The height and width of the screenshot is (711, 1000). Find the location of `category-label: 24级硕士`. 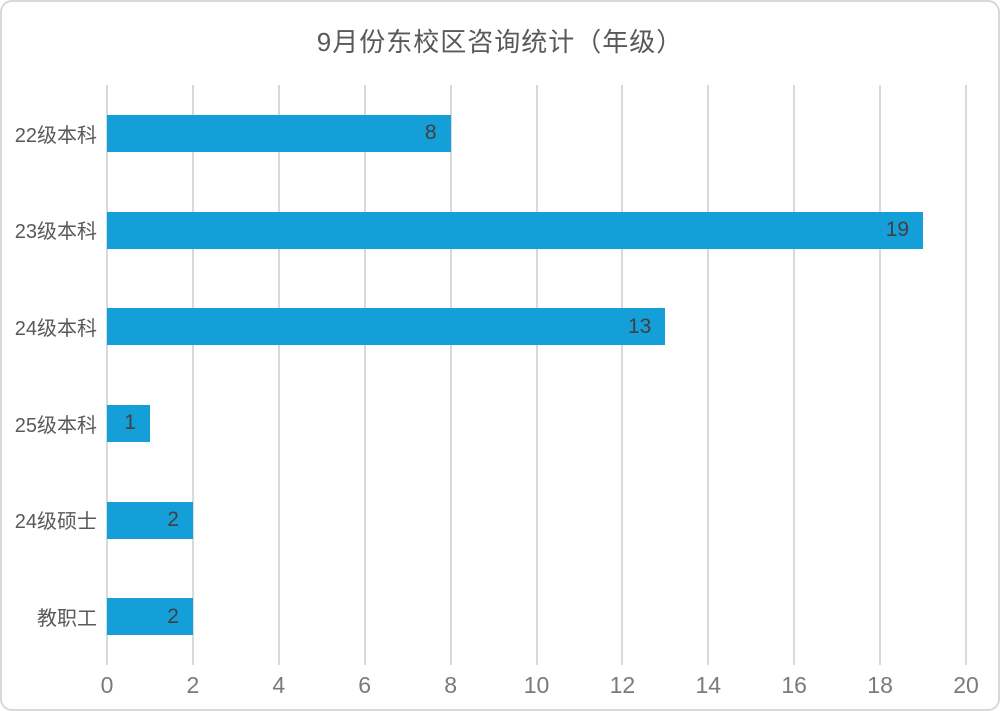

category-label: 24级硕士 is located at coordinates (55, 522).